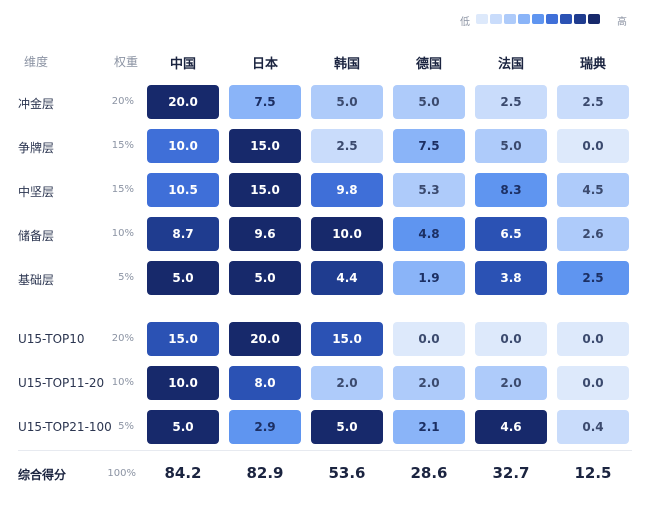 This screenshot has width=650, height=505. Describe the element at coordinates (622, 22) in the screenshot. I see `legend-high-label: 高` at that location.